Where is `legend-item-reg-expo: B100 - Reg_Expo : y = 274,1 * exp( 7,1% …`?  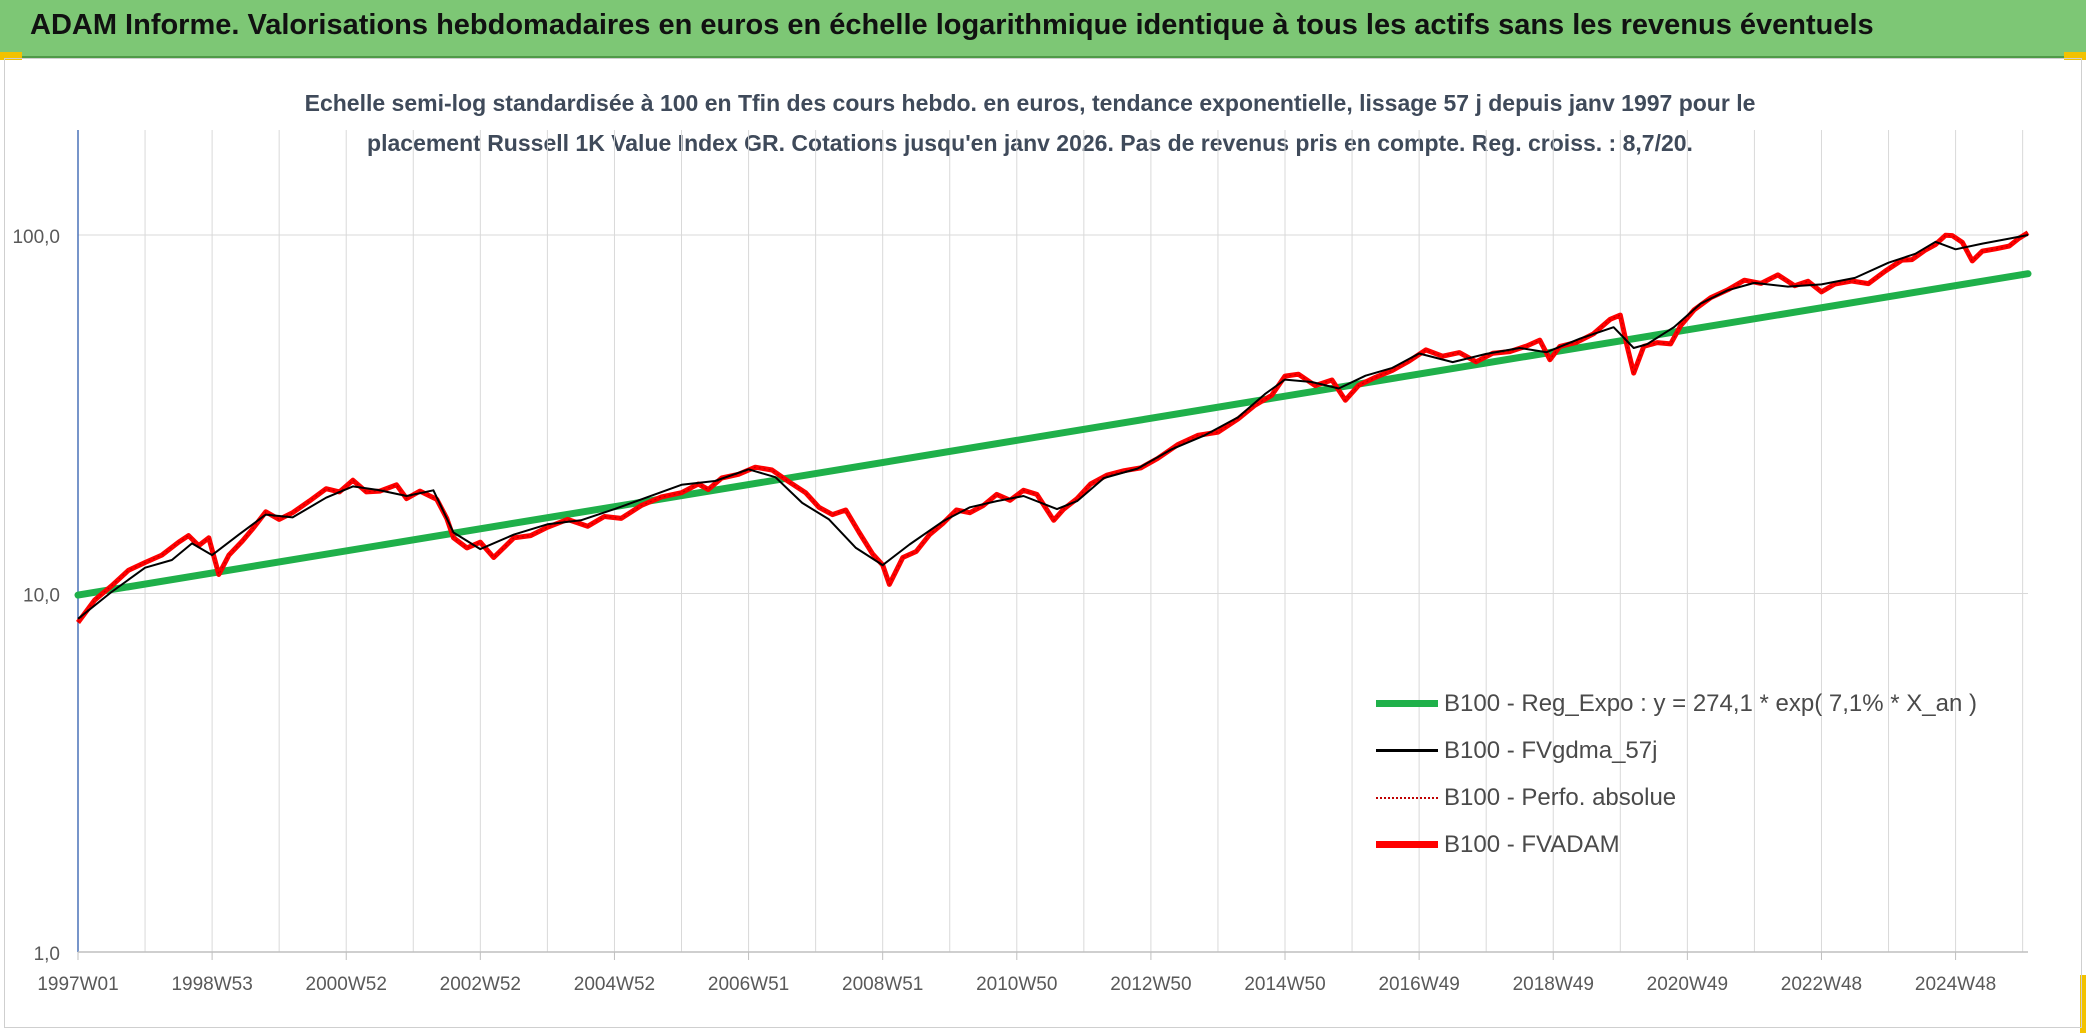 legend-item-reg-expo: B100 - Reg_Expo : y = 274,1 * exp( 7,1% … is located at coordinates (1676, 703).